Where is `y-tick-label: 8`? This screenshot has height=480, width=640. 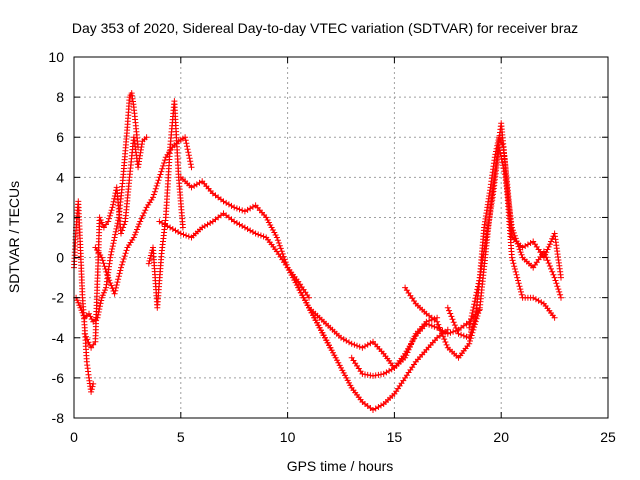 y-tick-label: 8 is located at coordinates (60, 97).